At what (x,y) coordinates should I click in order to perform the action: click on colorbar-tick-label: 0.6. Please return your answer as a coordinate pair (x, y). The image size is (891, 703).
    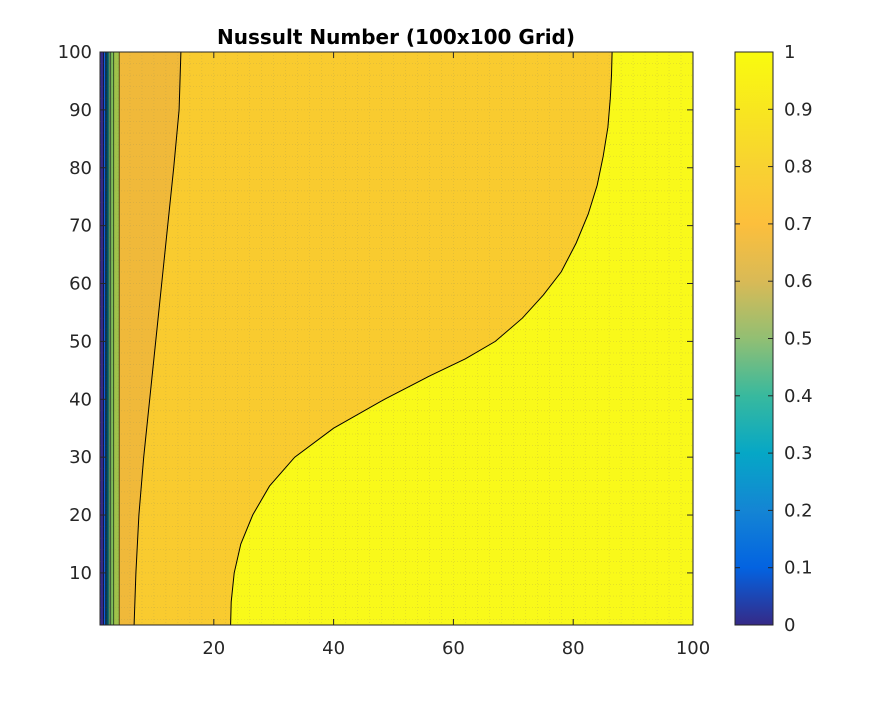
    Looking at the image, I should click on (798, 281).